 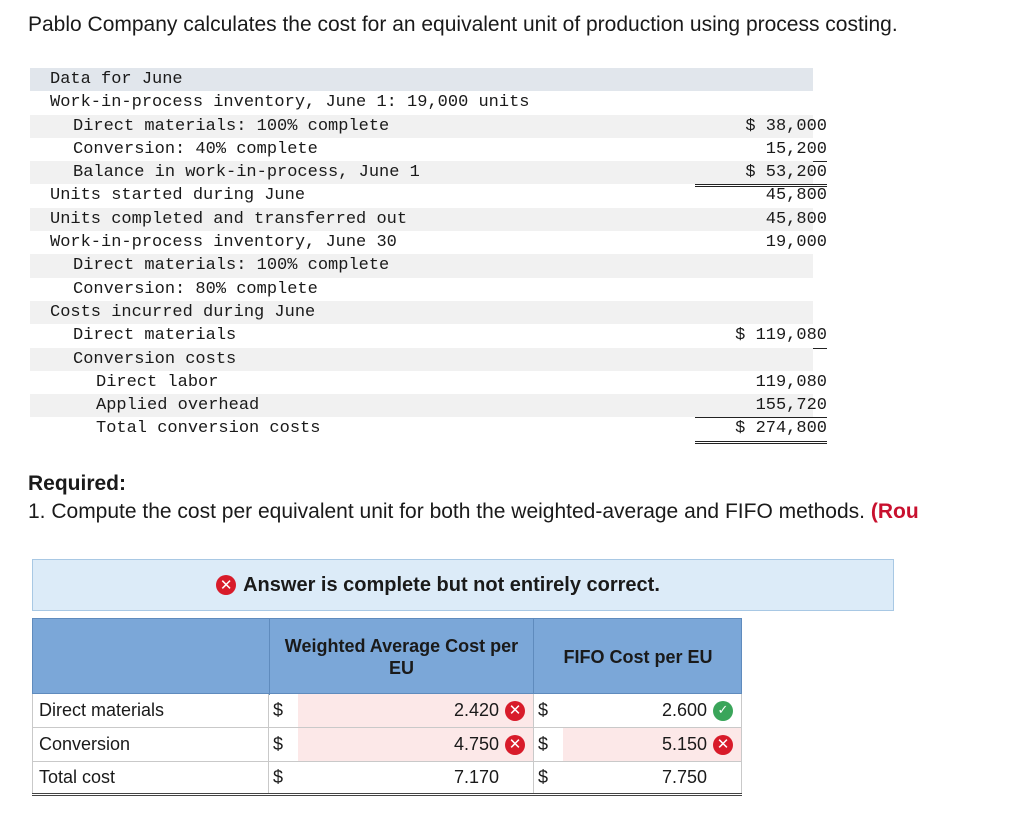 I want to click on wa-value-input: 4.750 ✕, so click(x=415, y=744).